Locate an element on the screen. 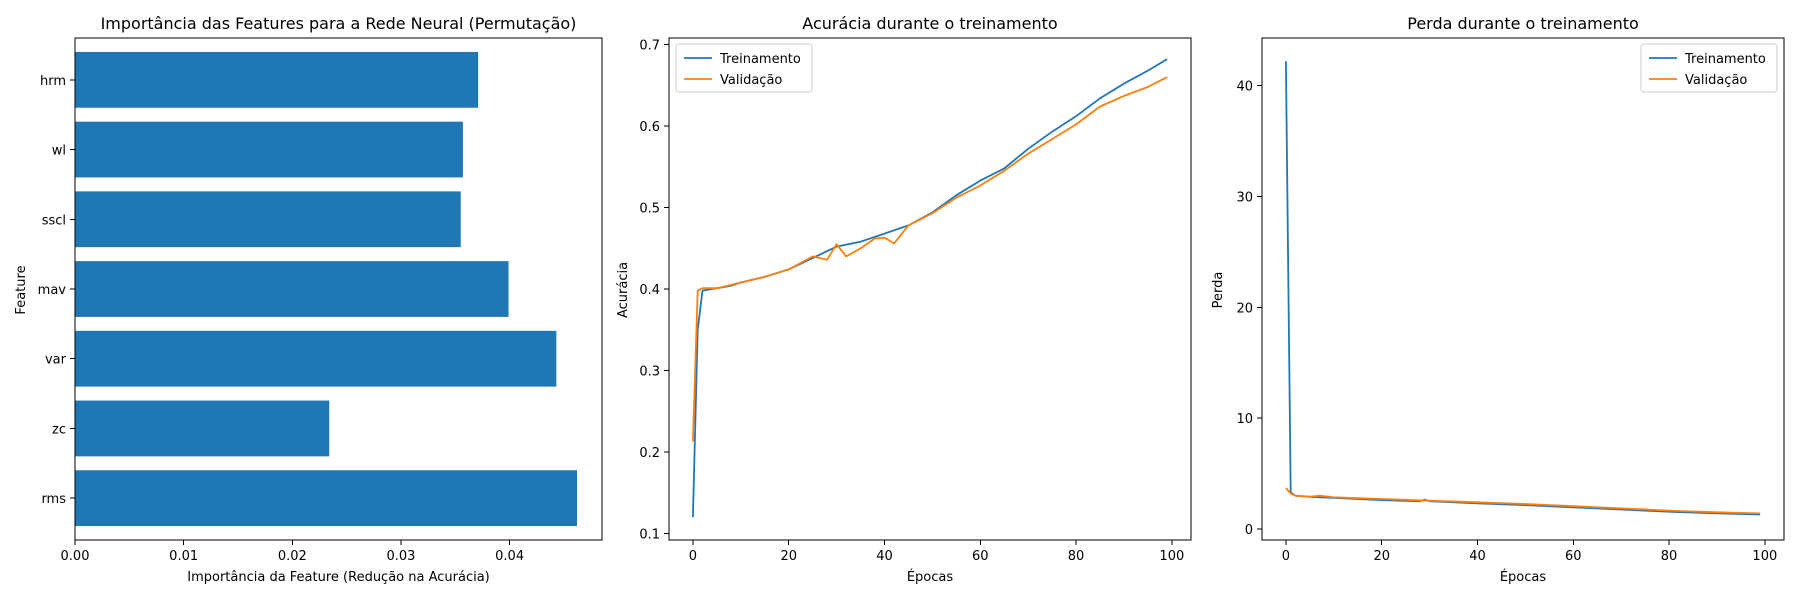  y-tick-label: rms is located at coordinates (53, 499).